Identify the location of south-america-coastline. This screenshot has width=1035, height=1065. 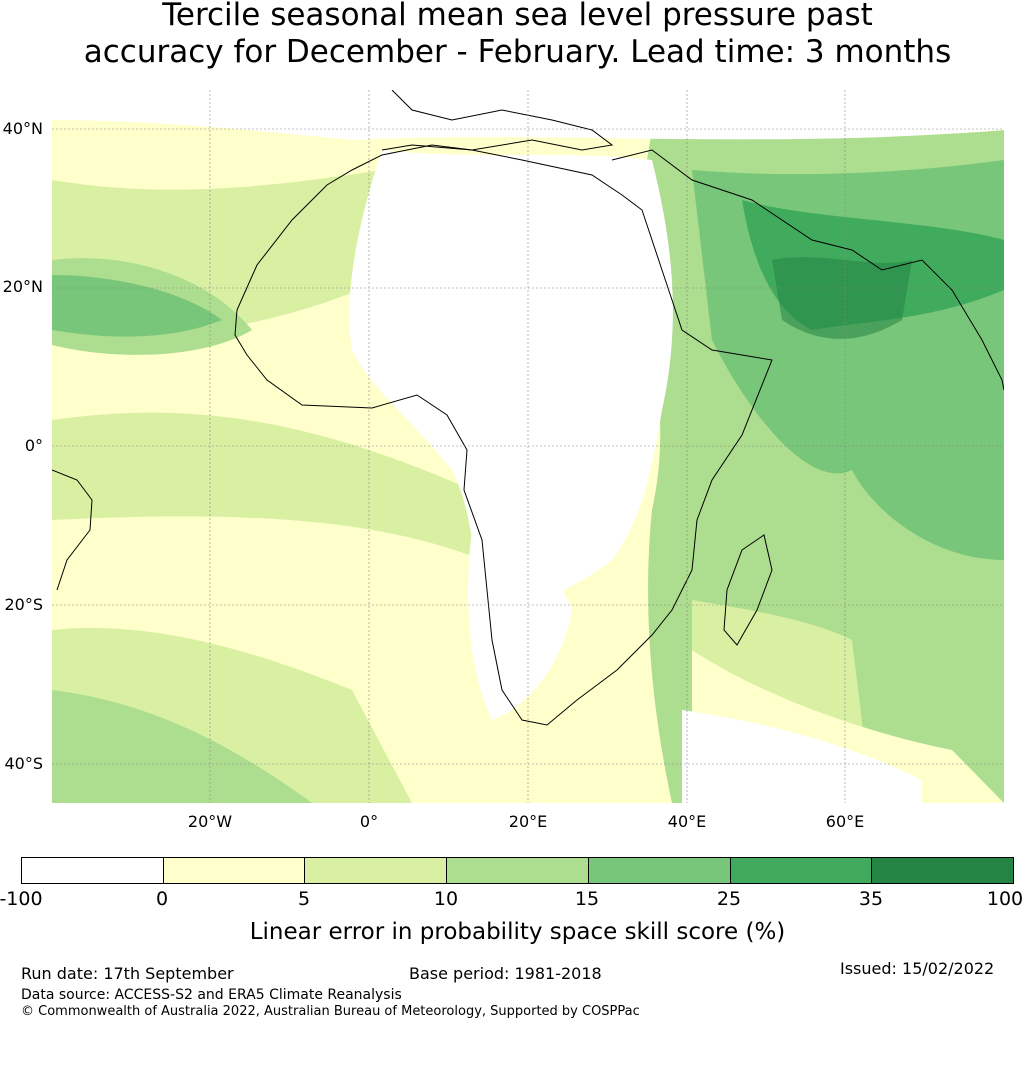
(72, 530).